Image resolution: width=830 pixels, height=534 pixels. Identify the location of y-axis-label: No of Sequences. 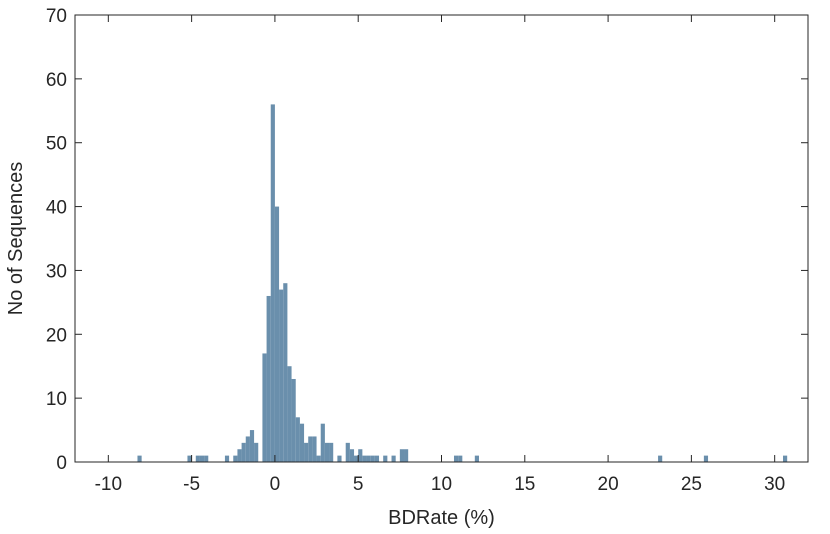
(16, 238).